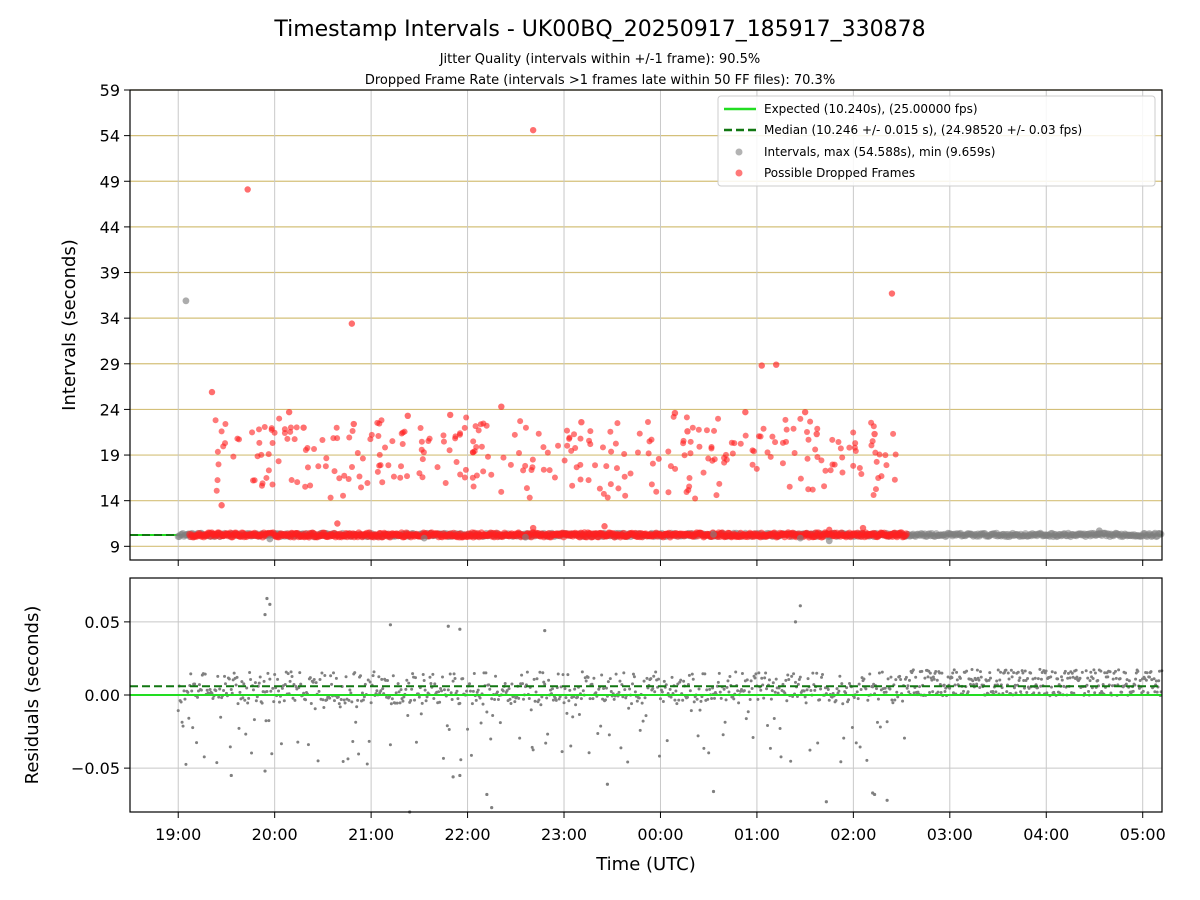  Describe the element at coordinates (468, 834) in the screenshot. I see `bottom-xtick-label: 22:00` at that location.